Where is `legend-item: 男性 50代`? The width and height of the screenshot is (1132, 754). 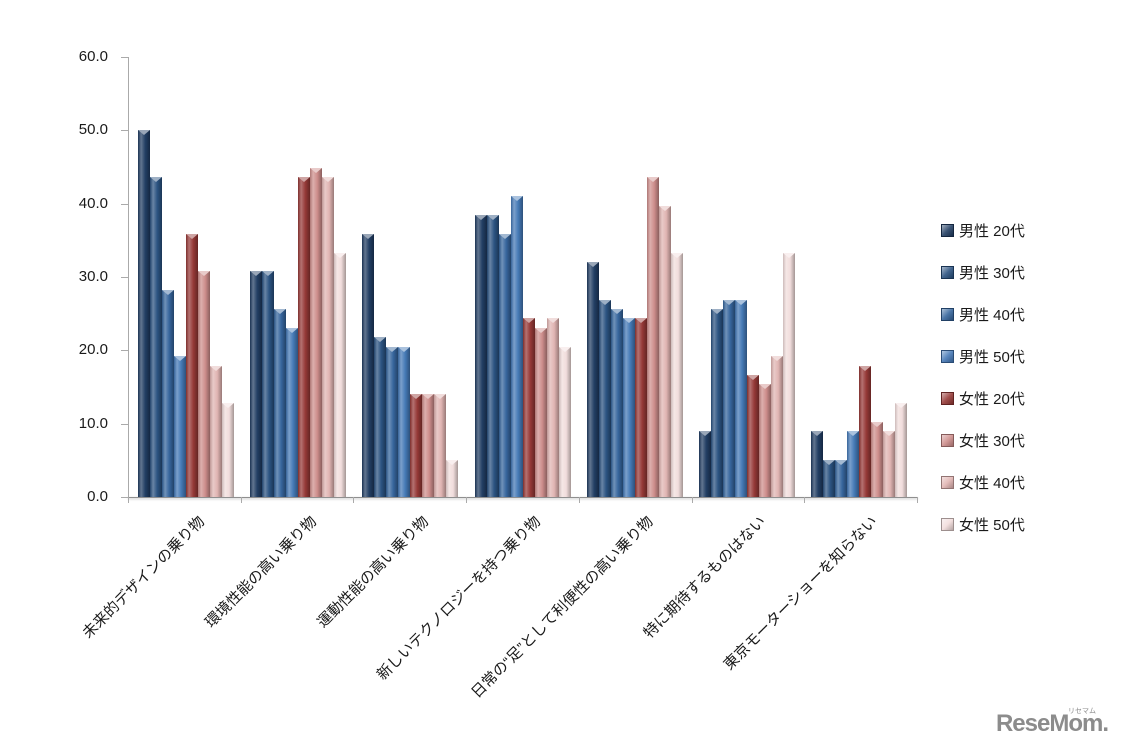 legend-item: 男性 50代 is located at coordinates (983, 356).